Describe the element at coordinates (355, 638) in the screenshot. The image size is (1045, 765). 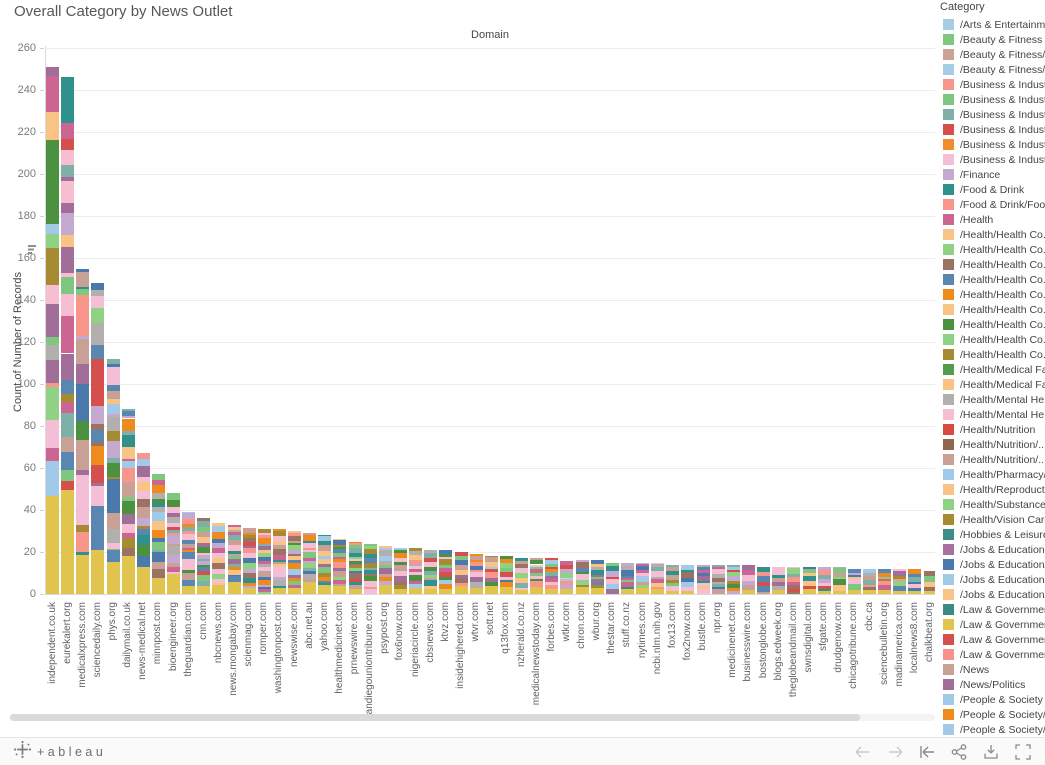
I see `x-axis-label: prnewswire.com` at that location.